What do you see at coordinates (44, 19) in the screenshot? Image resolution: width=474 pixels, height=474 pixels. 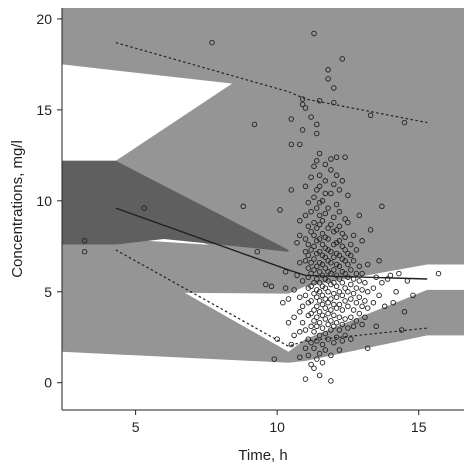 I see `y-tick-label: 20` at bounding box center [44, 19].